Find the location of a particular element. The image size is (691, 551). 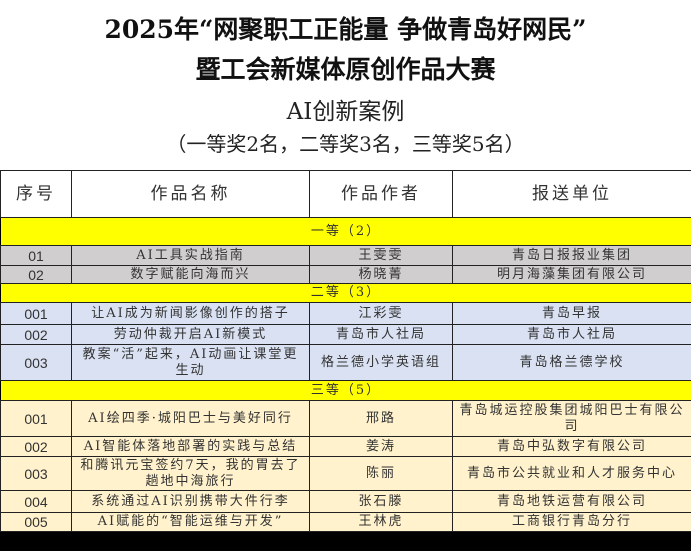

section-row: 一等（2） is located at coordinates (345, 231).